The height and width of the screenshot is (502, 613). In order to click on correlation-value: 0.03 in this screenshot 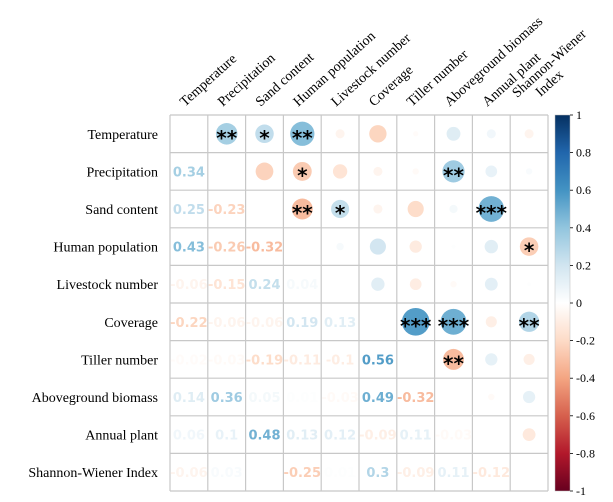, I will do `click(227, 473)`.